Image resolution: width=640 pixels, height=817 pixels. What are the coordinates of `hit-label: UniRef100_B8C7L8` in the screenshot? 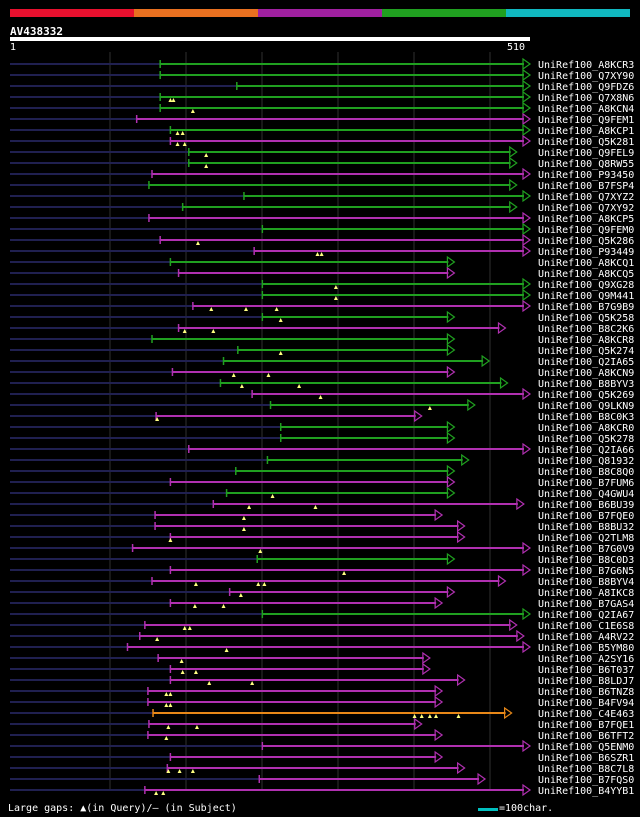 It's located at (586, 769).